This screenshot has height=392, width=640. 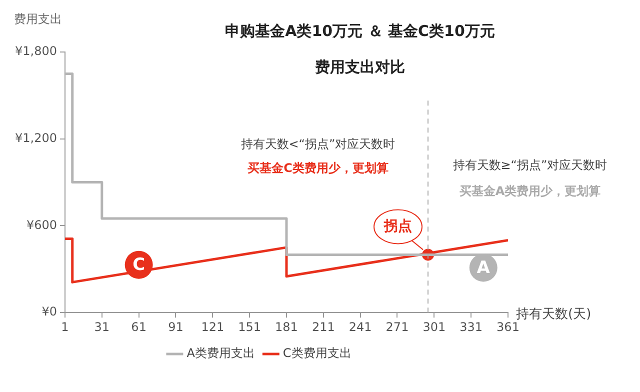 I want to click on x-tick-label: 31, so click(x=102, y=327).